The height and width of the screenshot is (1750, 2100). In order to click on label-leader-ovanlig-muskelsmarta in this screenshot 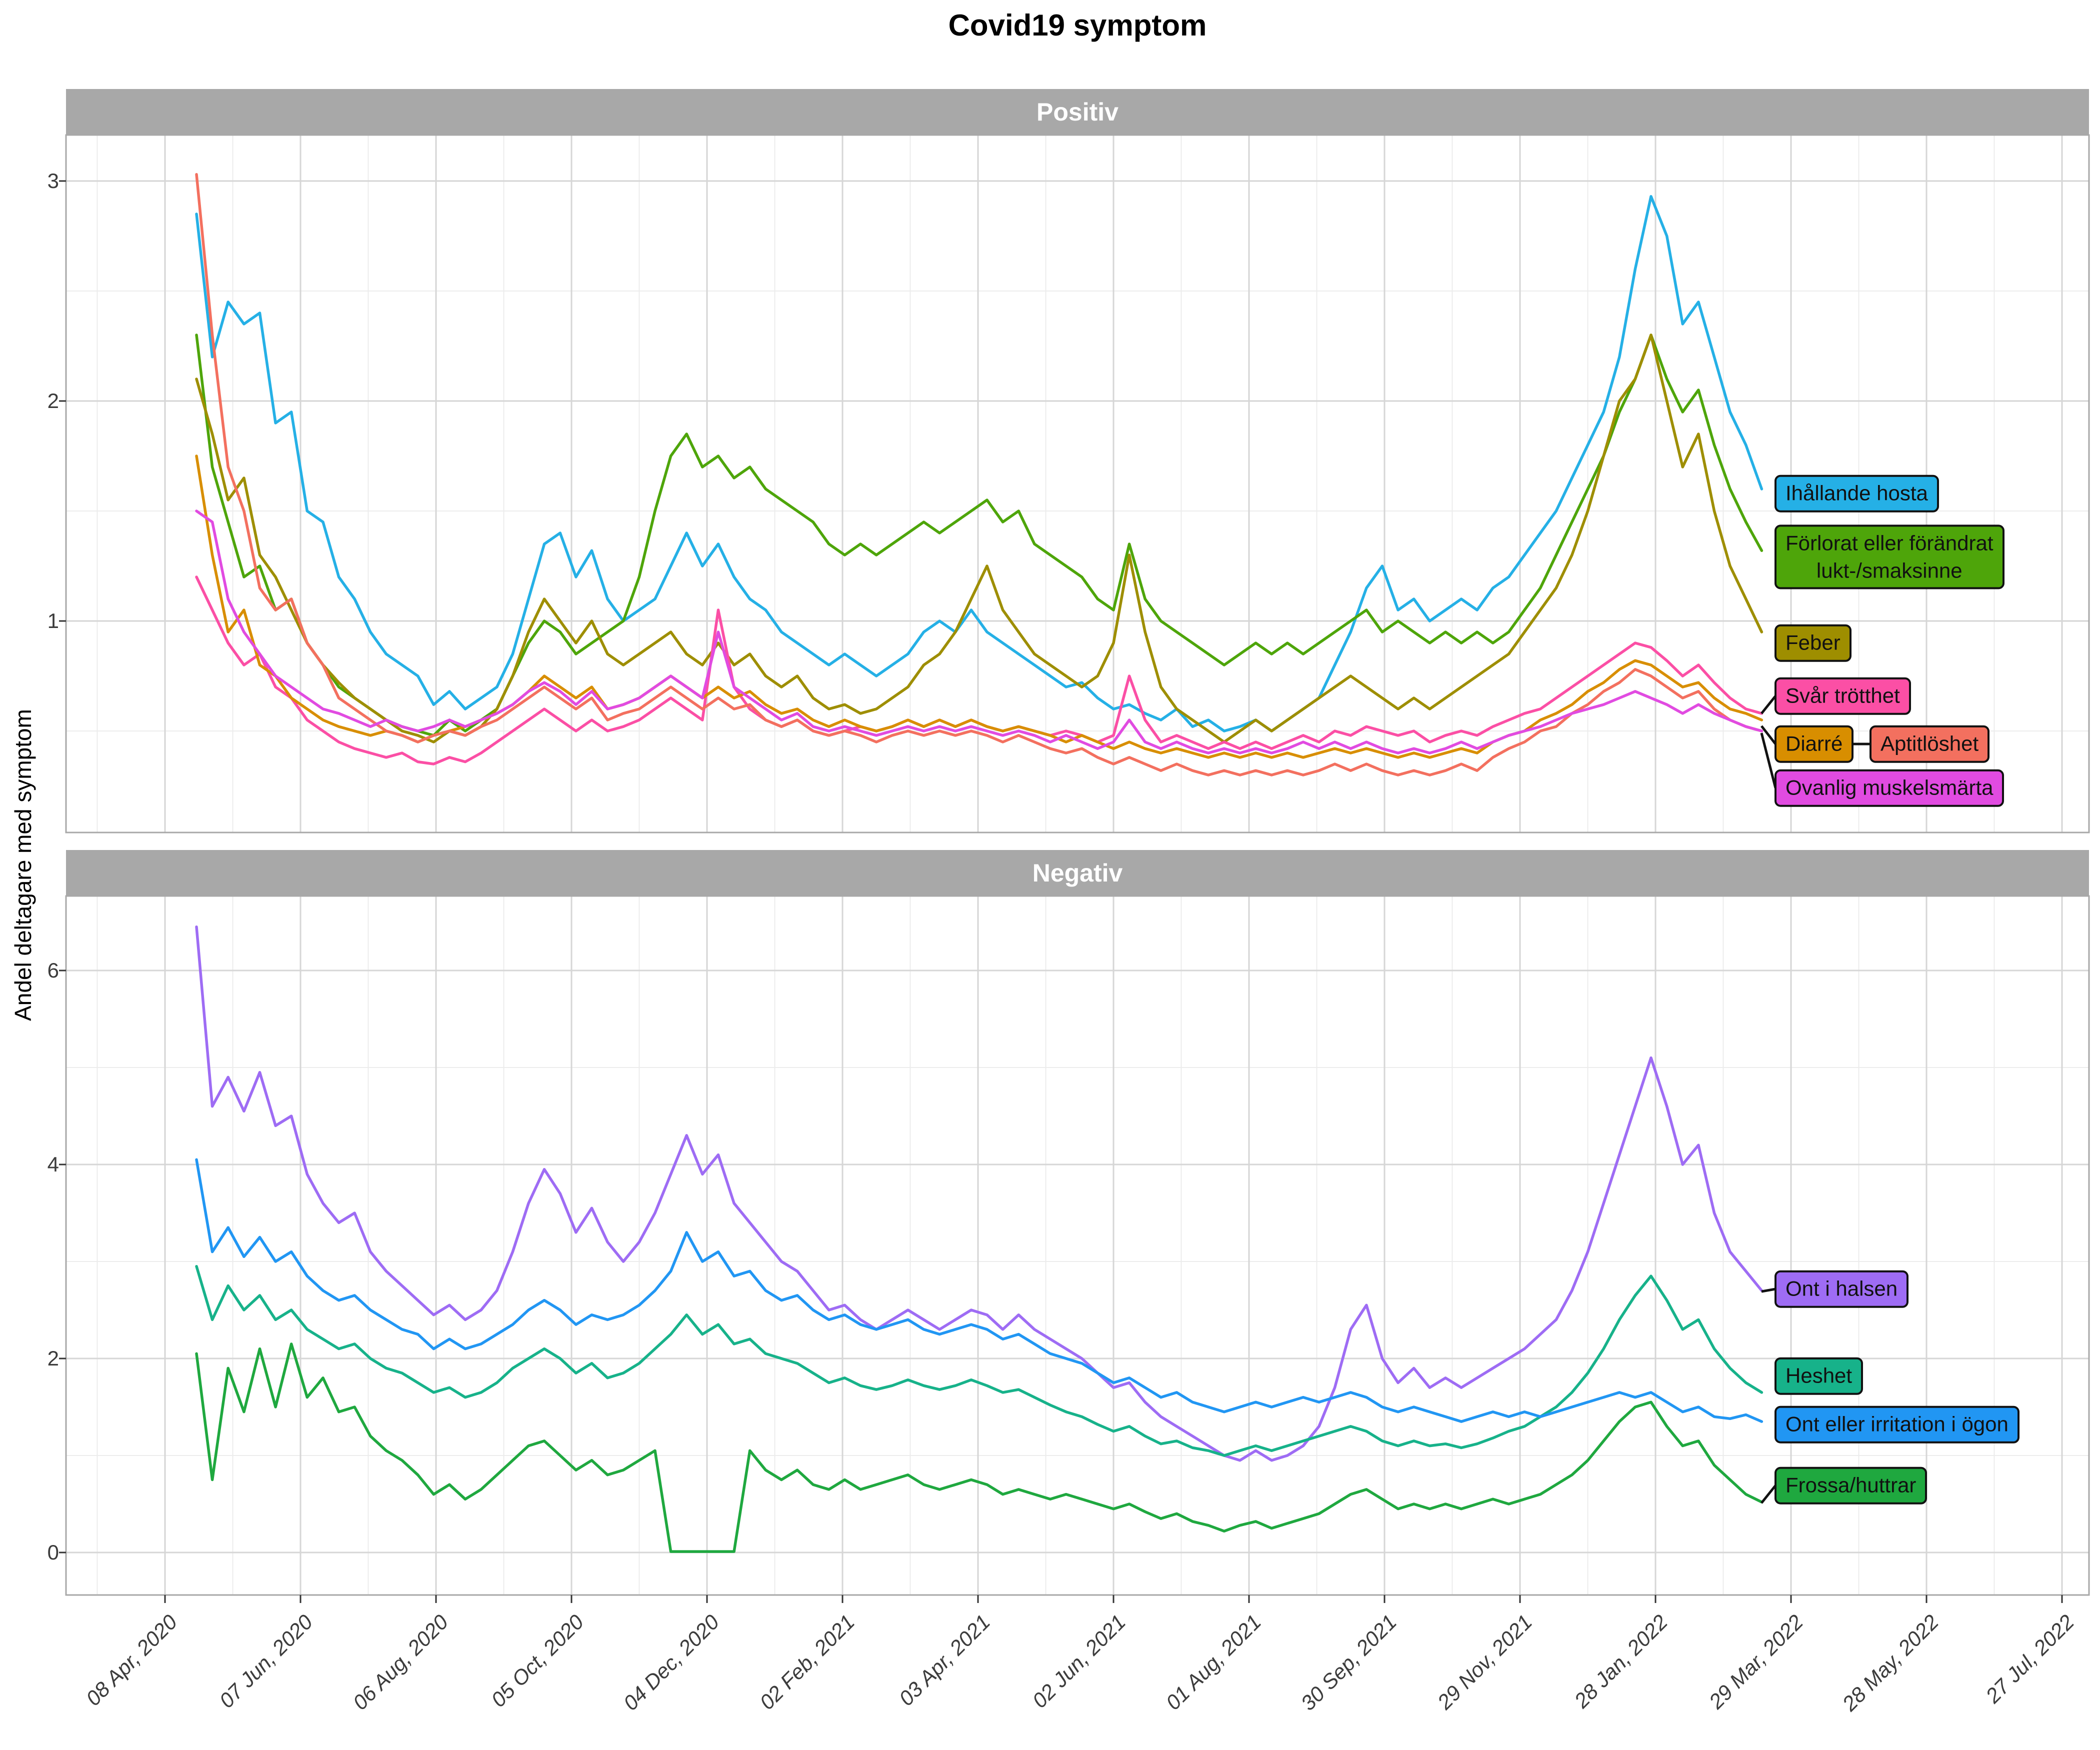, I will do `click(1768, 760)`.